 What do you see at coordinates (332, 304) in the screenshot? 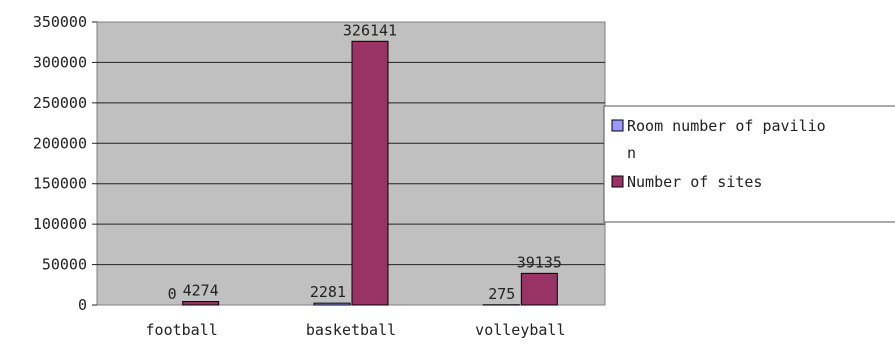
I see `bar-room-number-basketball` at bounding box center [332, 304].